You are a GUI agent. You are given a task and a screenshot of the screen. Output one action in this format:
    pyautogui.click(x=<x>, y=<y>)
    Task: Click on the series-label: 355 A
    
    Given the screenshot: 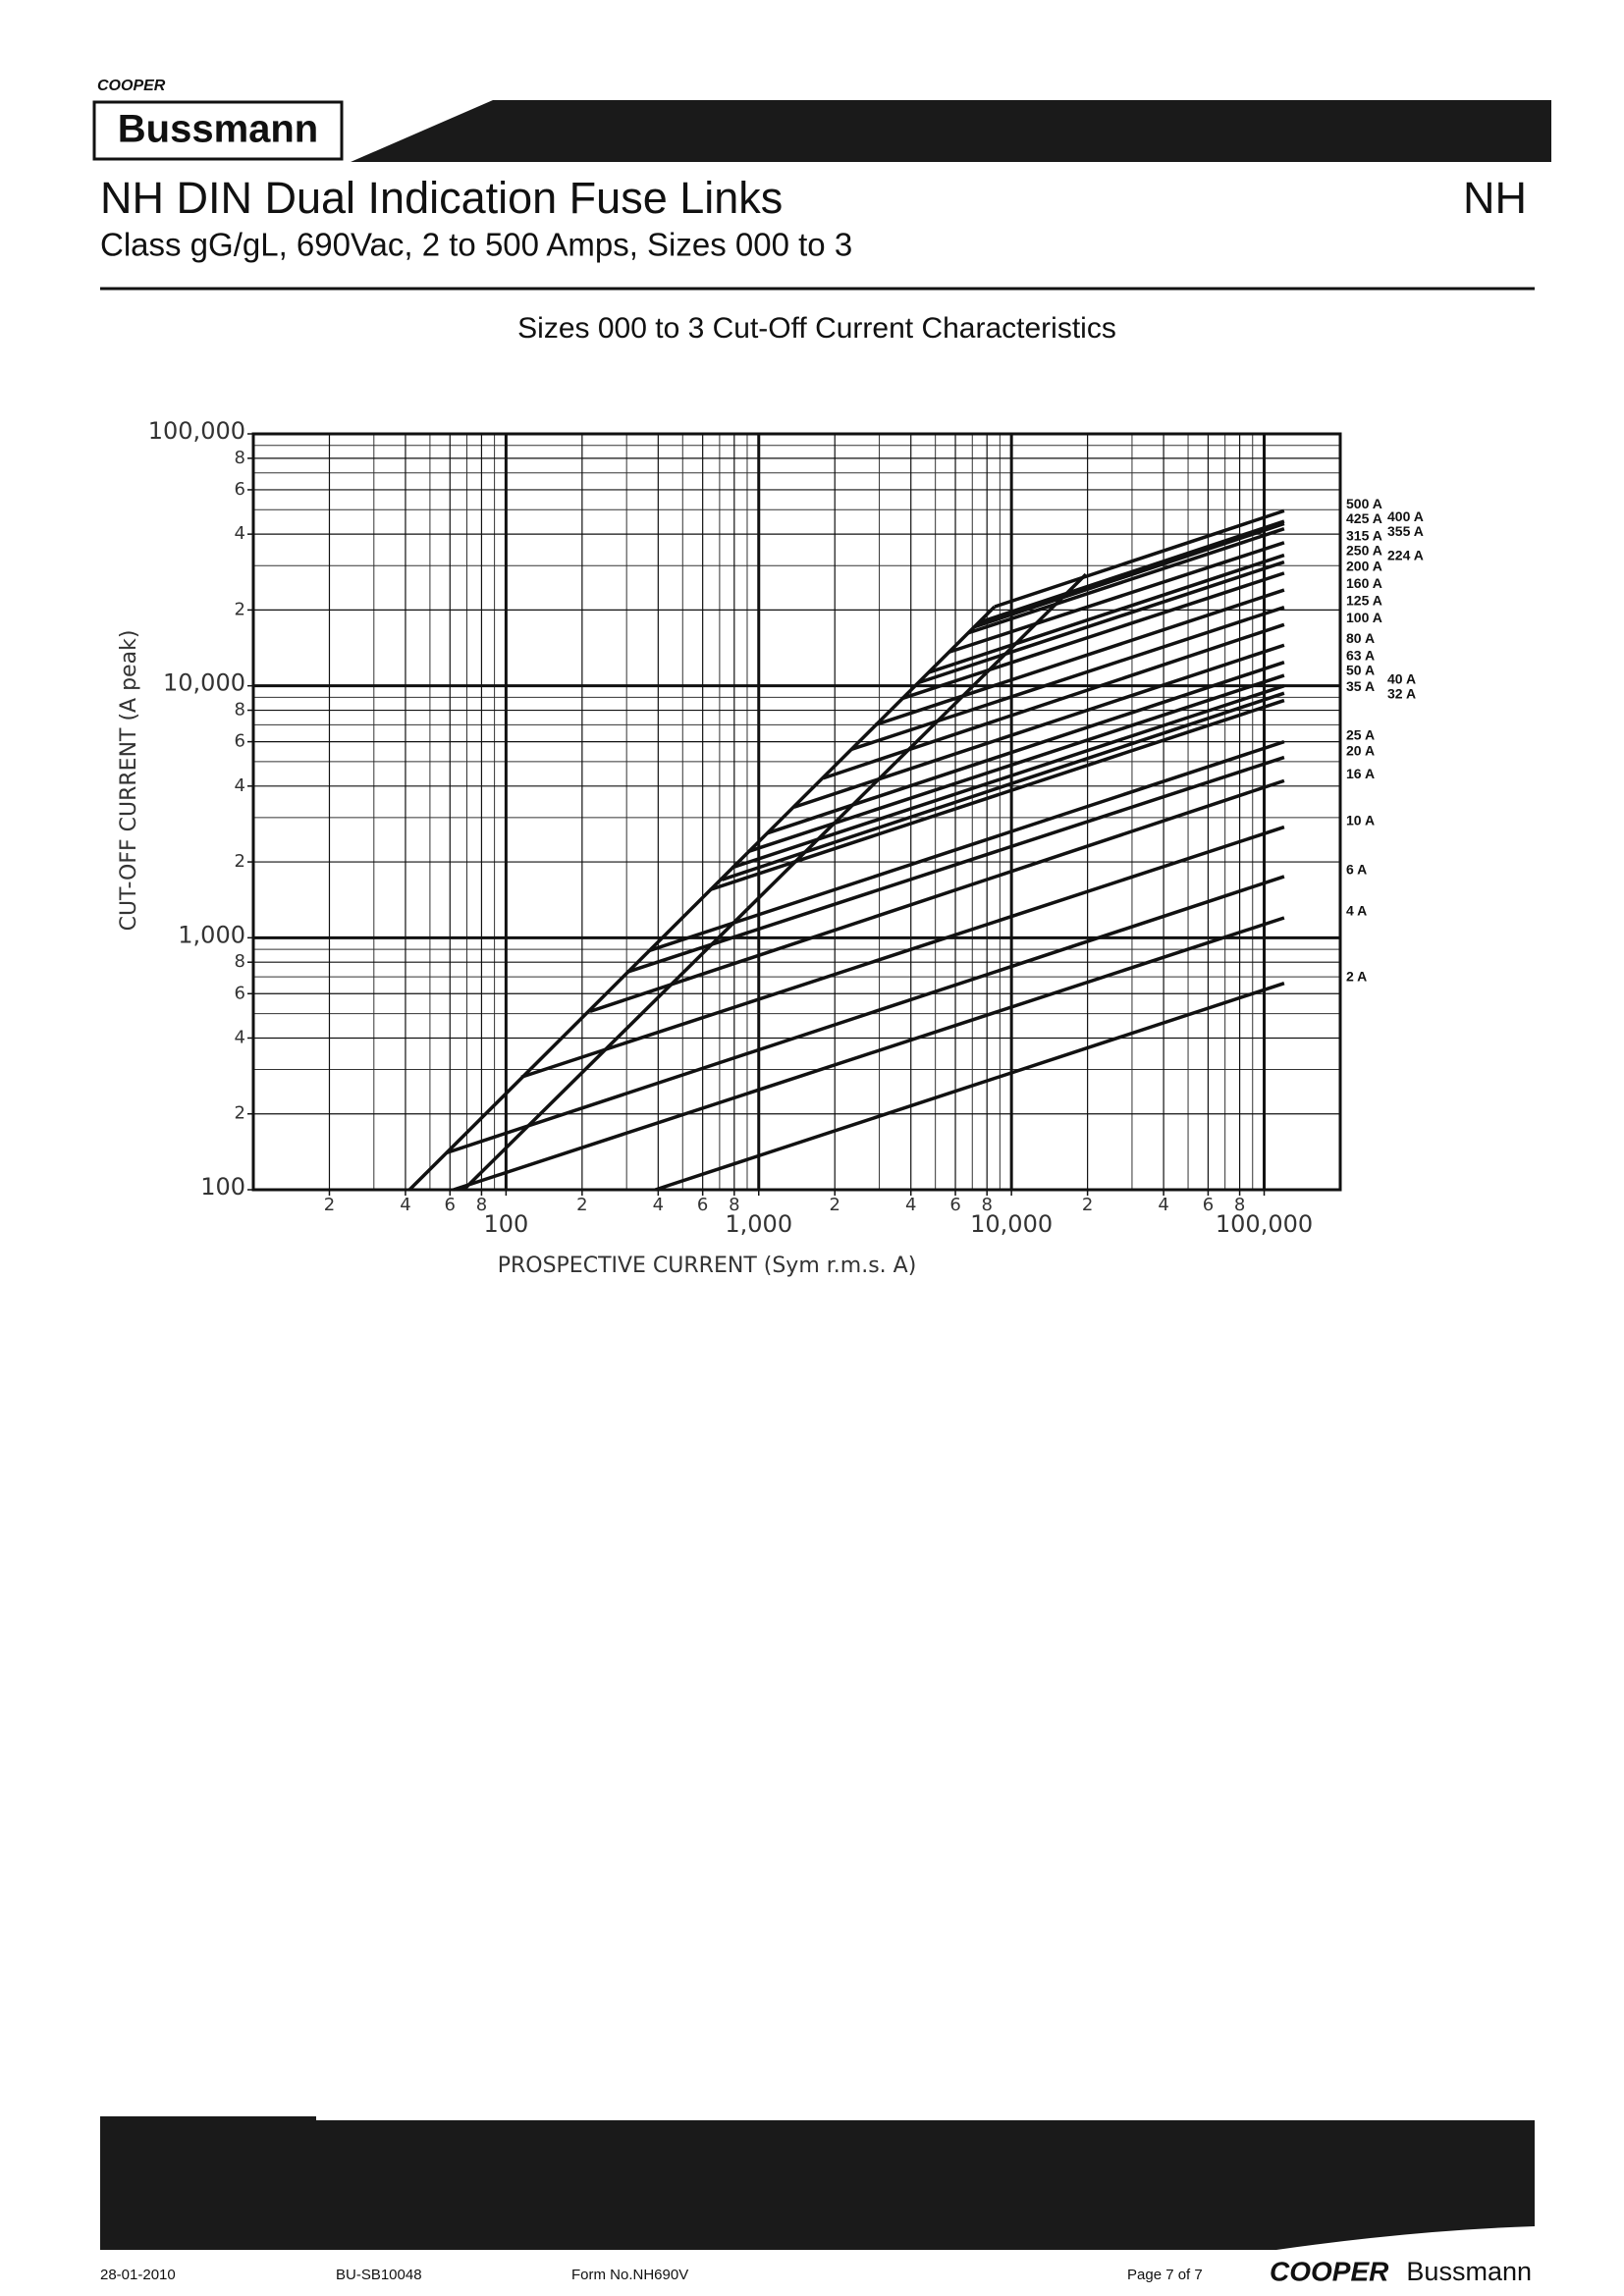 What is the action you would take?
    pyautogui.click(x=1405, y=531)
    